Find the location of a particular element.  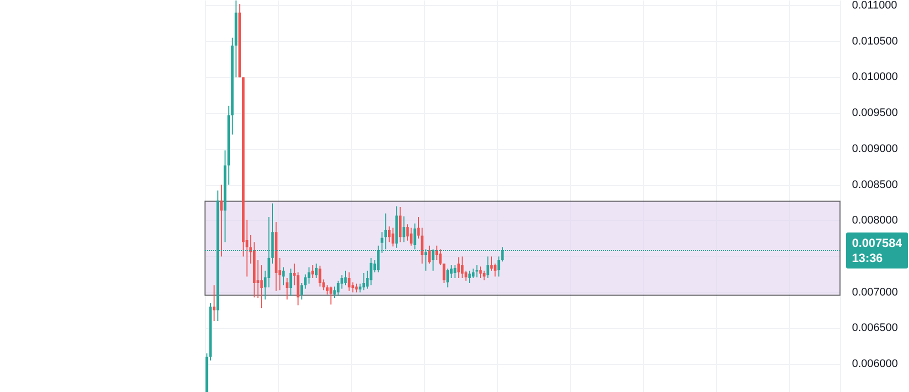

text: 13:36 is located at coordinates (868, 257).